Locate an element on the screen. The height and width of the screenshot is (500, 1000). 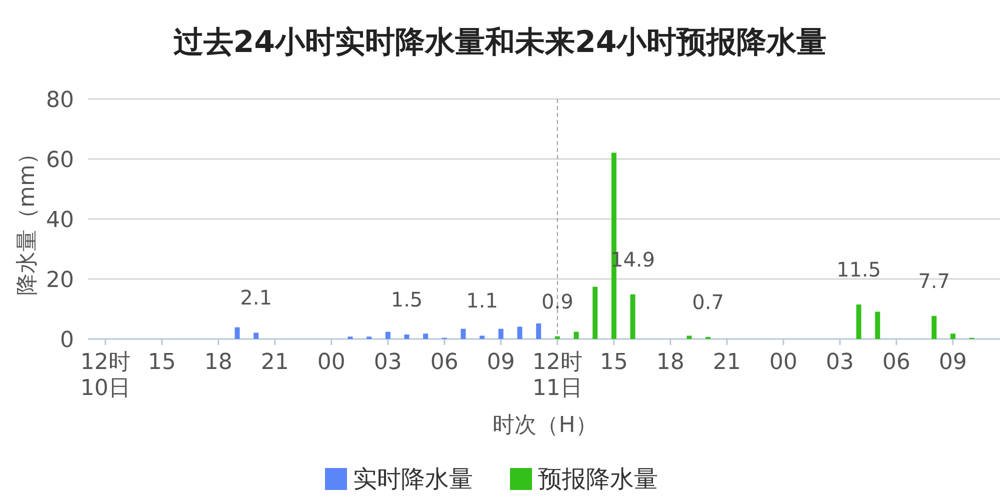
data-label: 11.5 is located at coordinates (859, 270).